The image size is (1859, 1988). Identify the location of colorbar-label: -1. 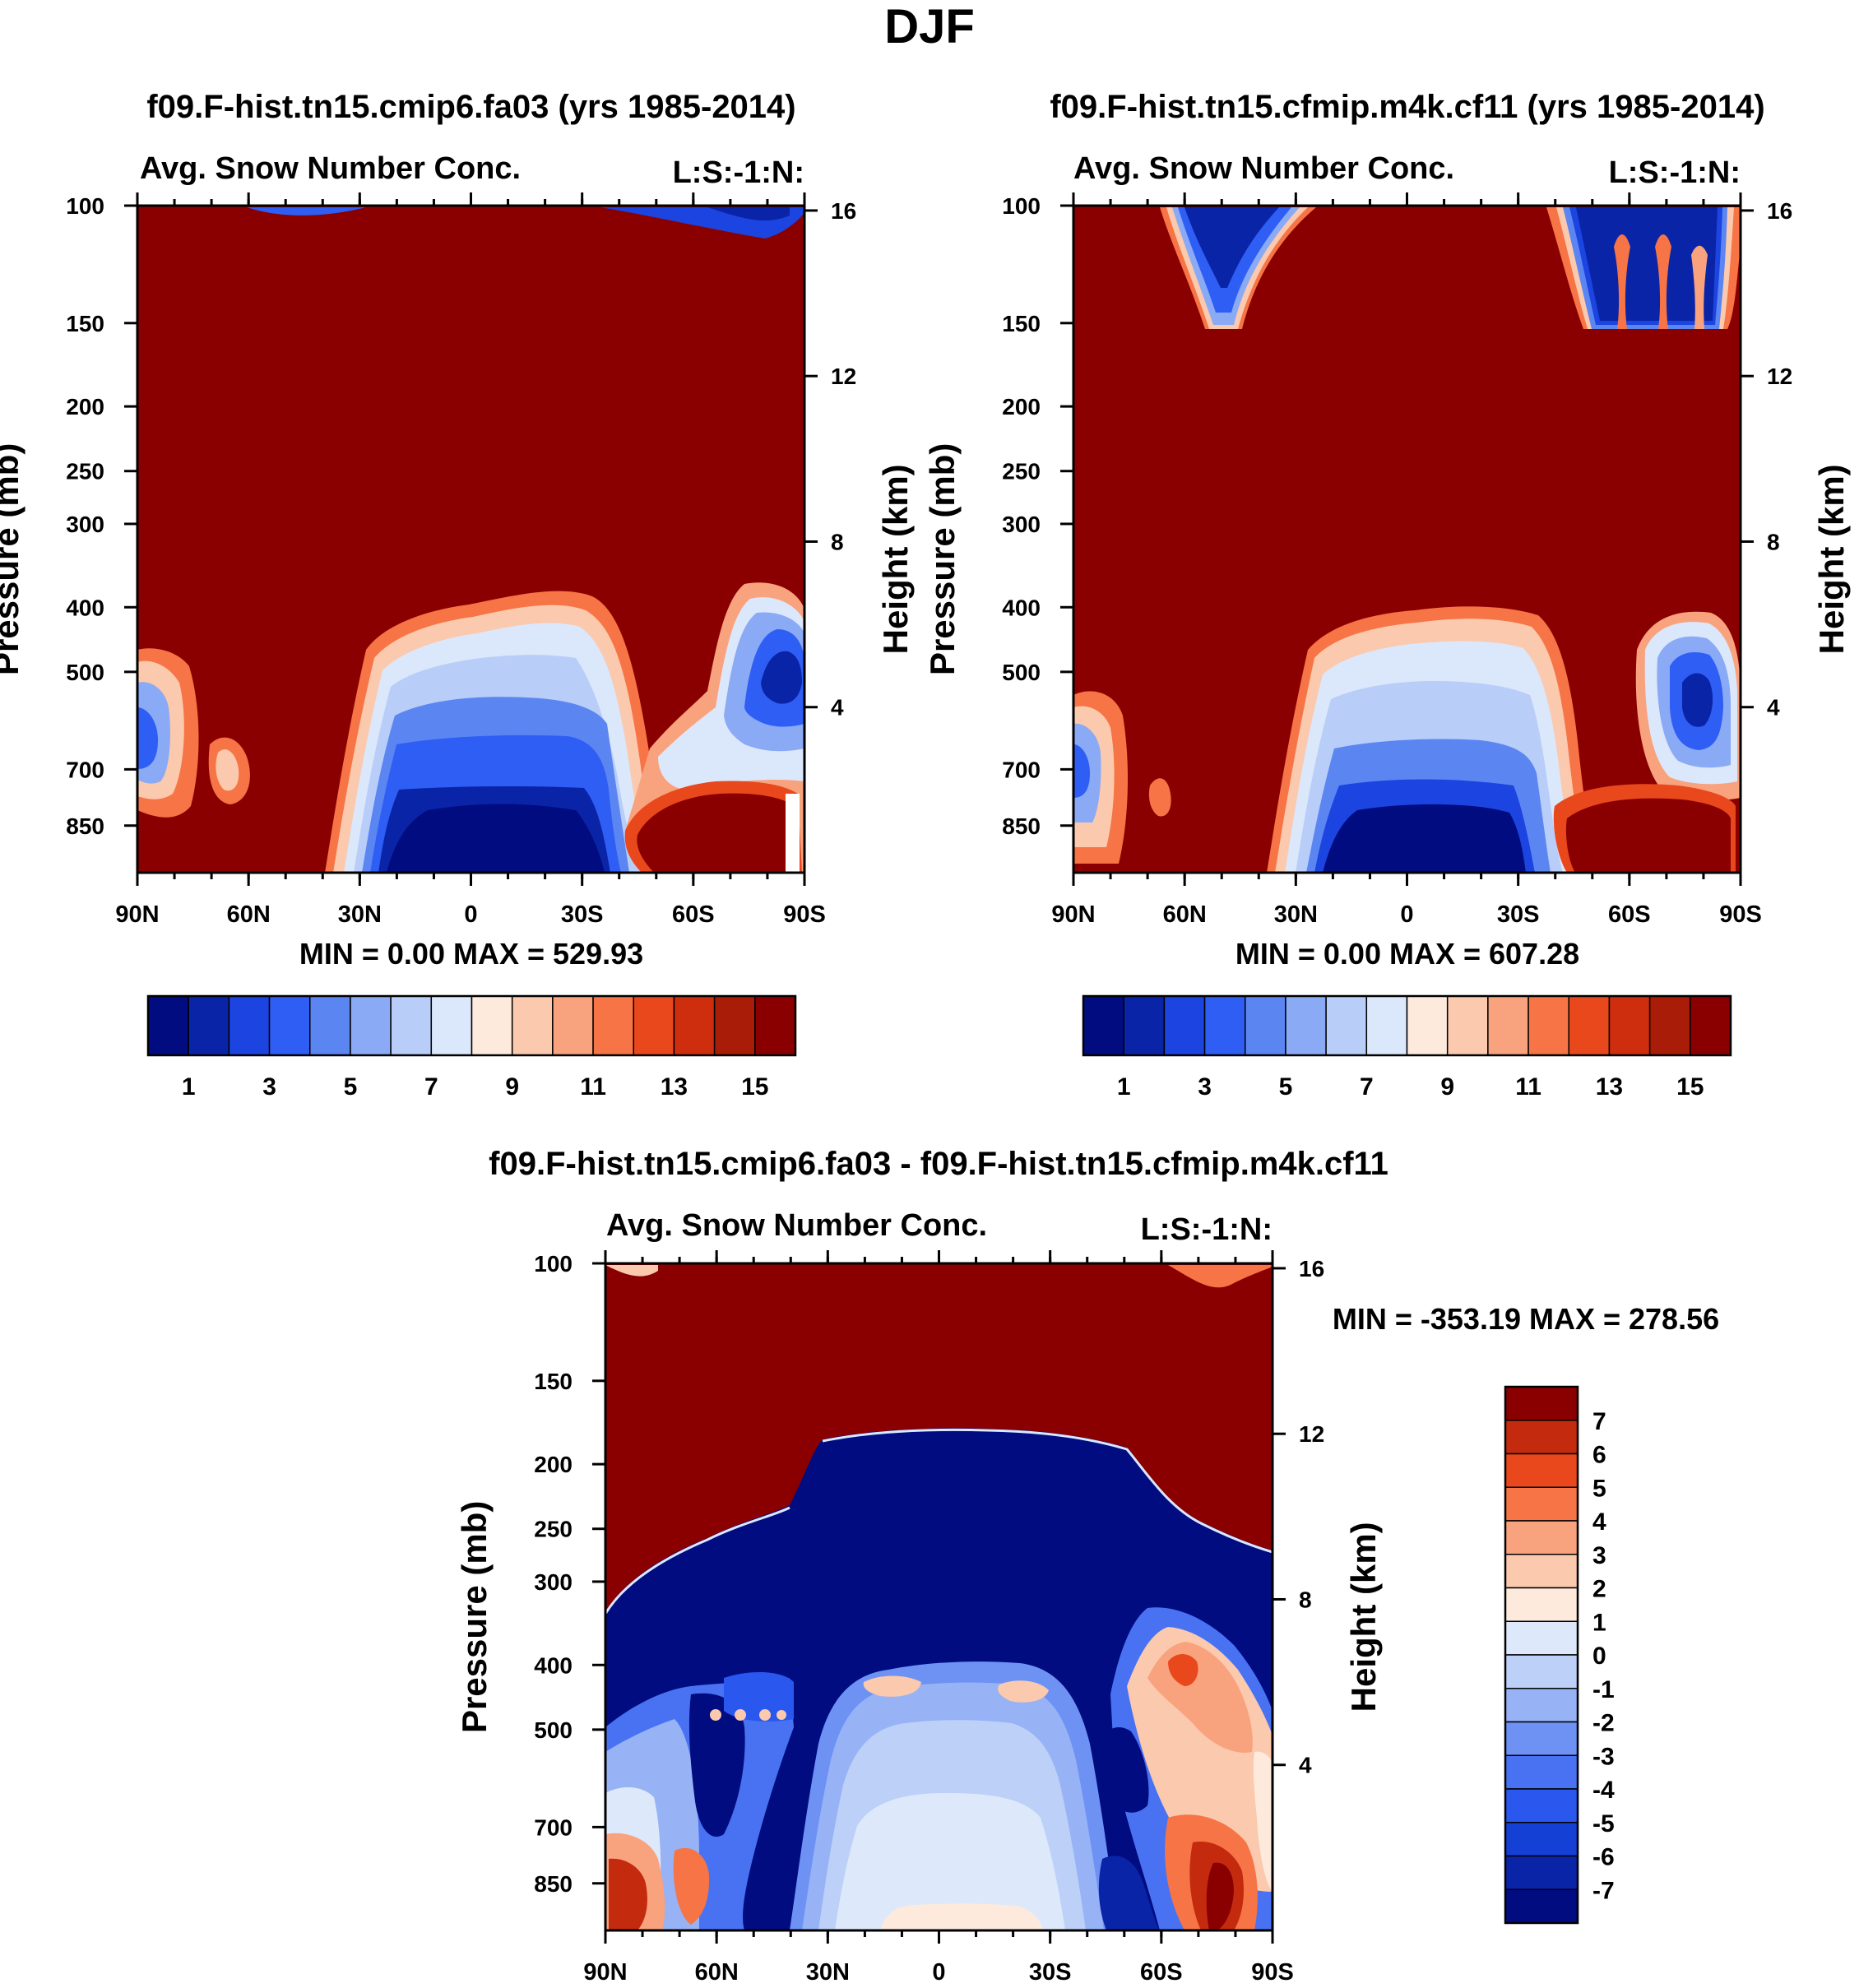
(1603, 1689).